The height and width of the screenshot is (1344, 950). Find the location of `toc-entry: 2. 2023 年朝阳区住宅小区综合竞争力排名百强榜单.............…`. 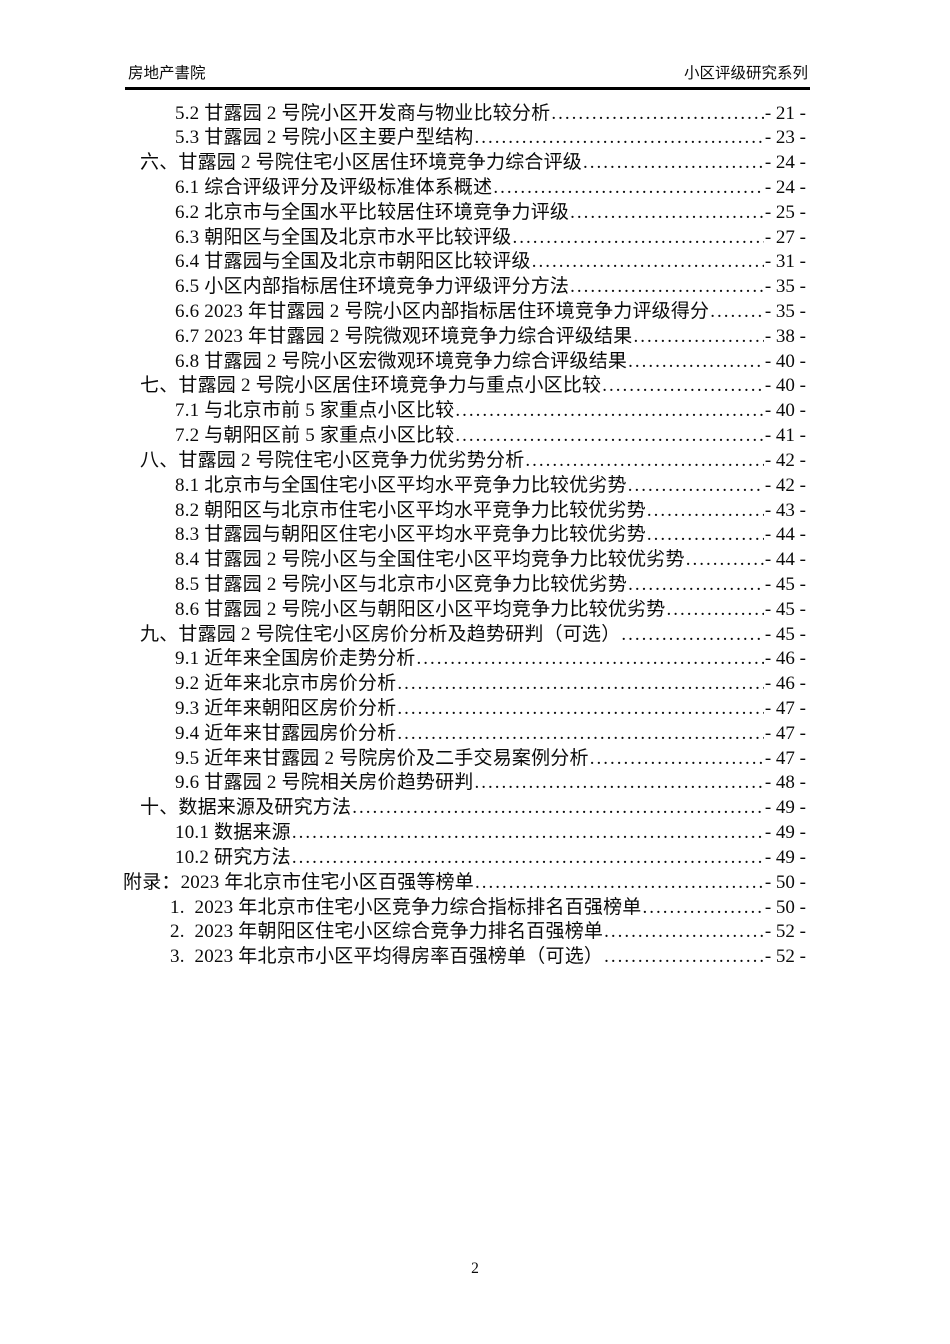

toc-entry: 2. 2023 年朝阳区住宅小区综合竞争力排名百强榜单.............… is located at coordinates (464, 932).